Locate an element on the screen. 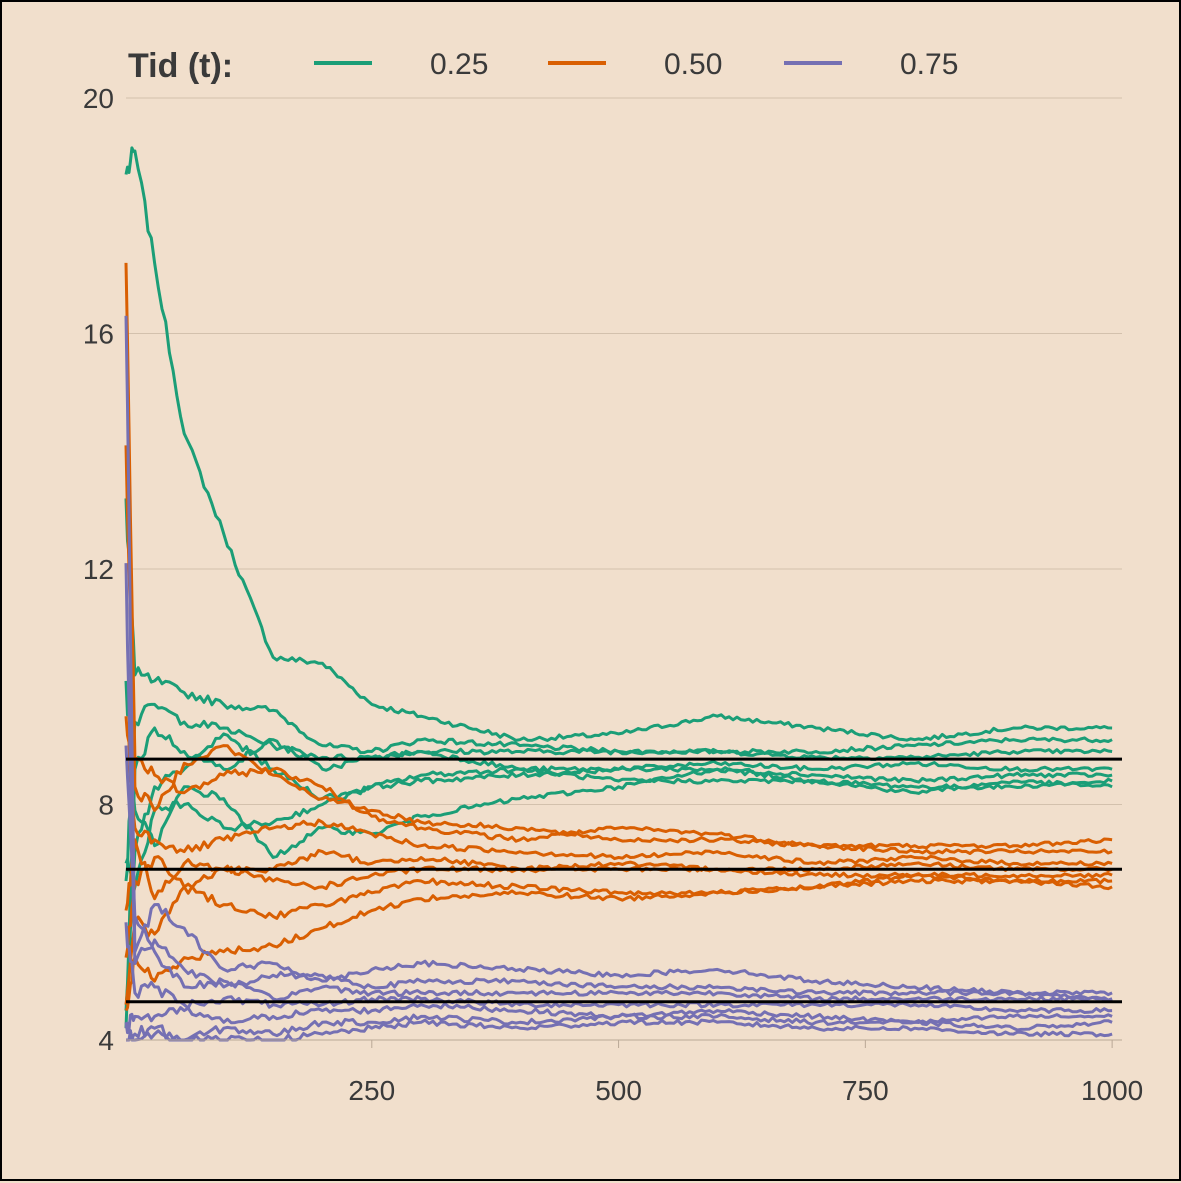 The height and width of the screenshot is (1183, 1181). series-line-0.25-6 is located at coordinates (618, 769).